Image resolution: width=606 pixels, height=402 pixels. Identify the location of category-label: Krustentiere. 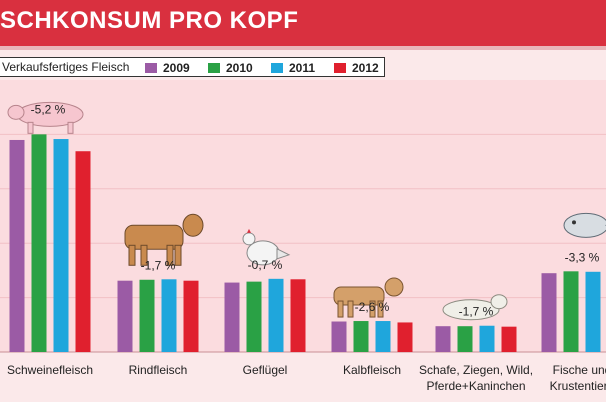
(578, 386).